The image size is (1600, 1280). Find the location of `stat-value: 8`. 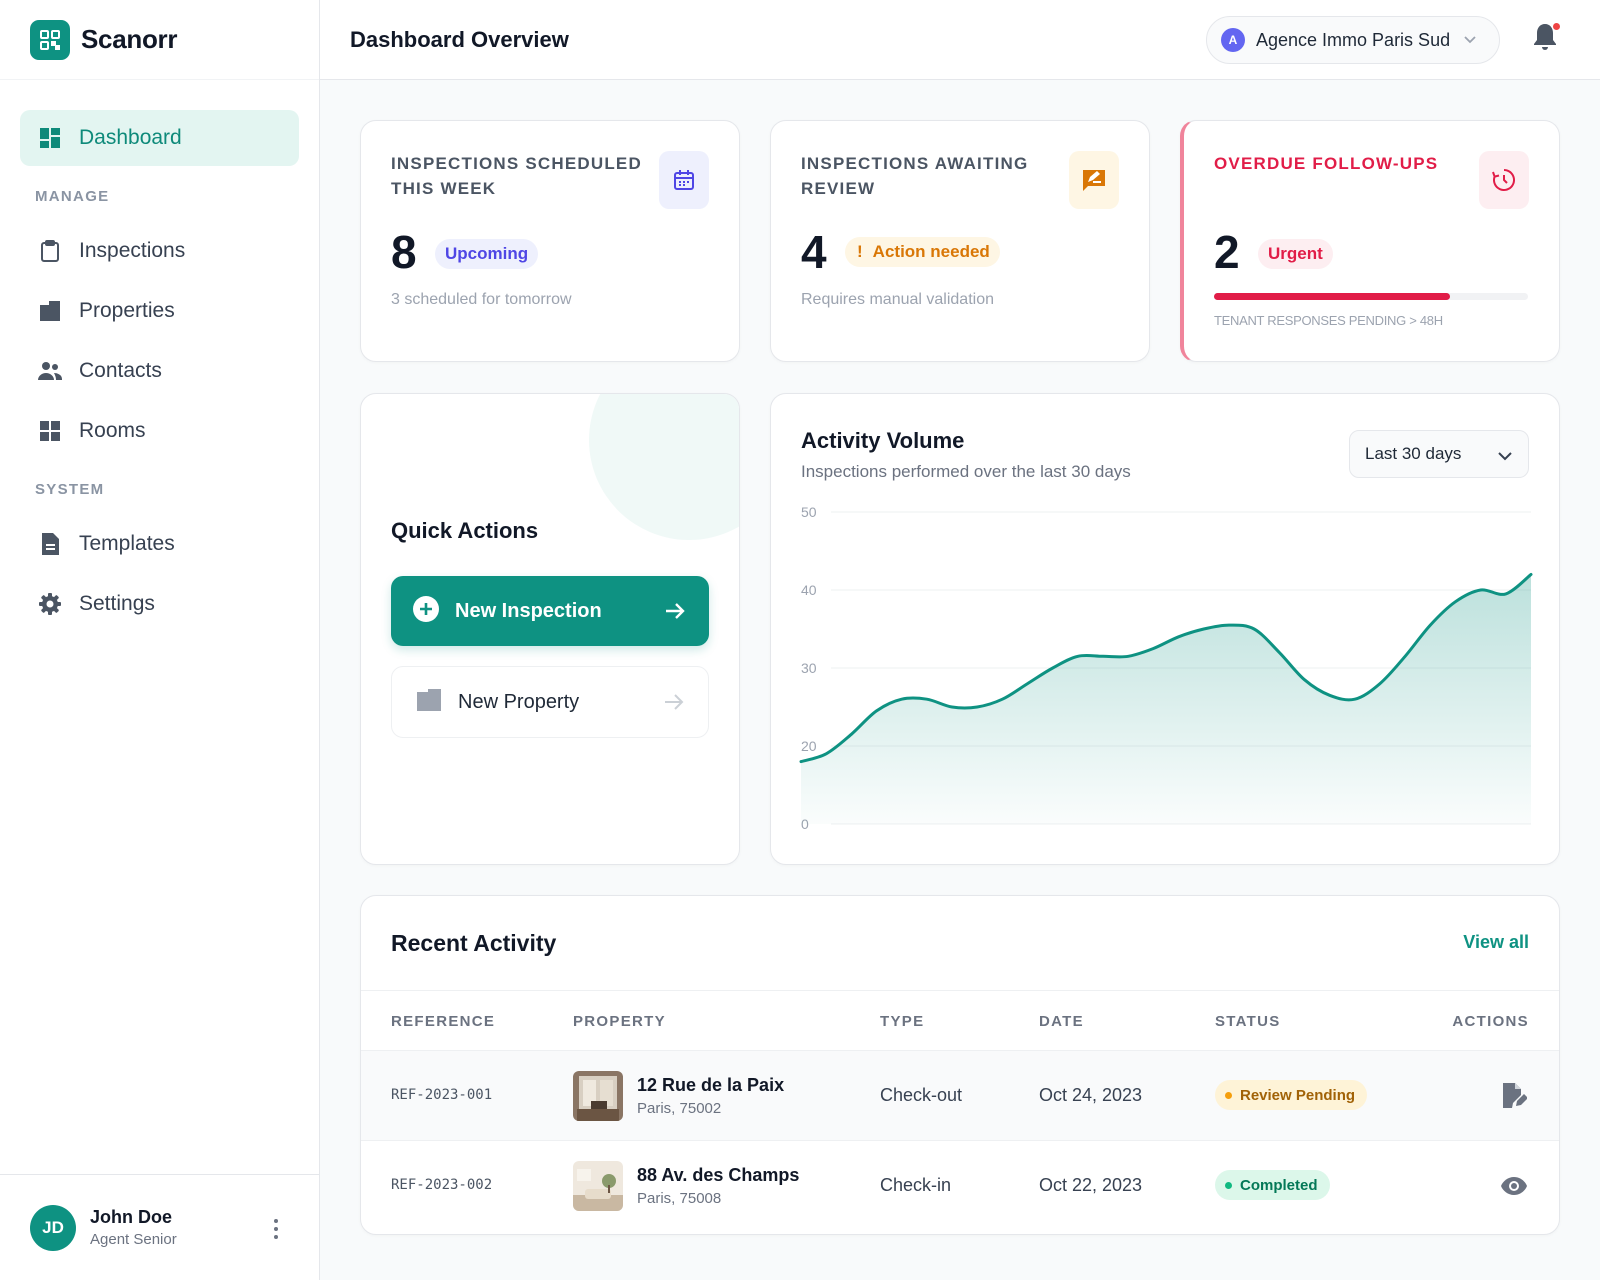

stat-value: 8 is located at coordinates (404, 252).